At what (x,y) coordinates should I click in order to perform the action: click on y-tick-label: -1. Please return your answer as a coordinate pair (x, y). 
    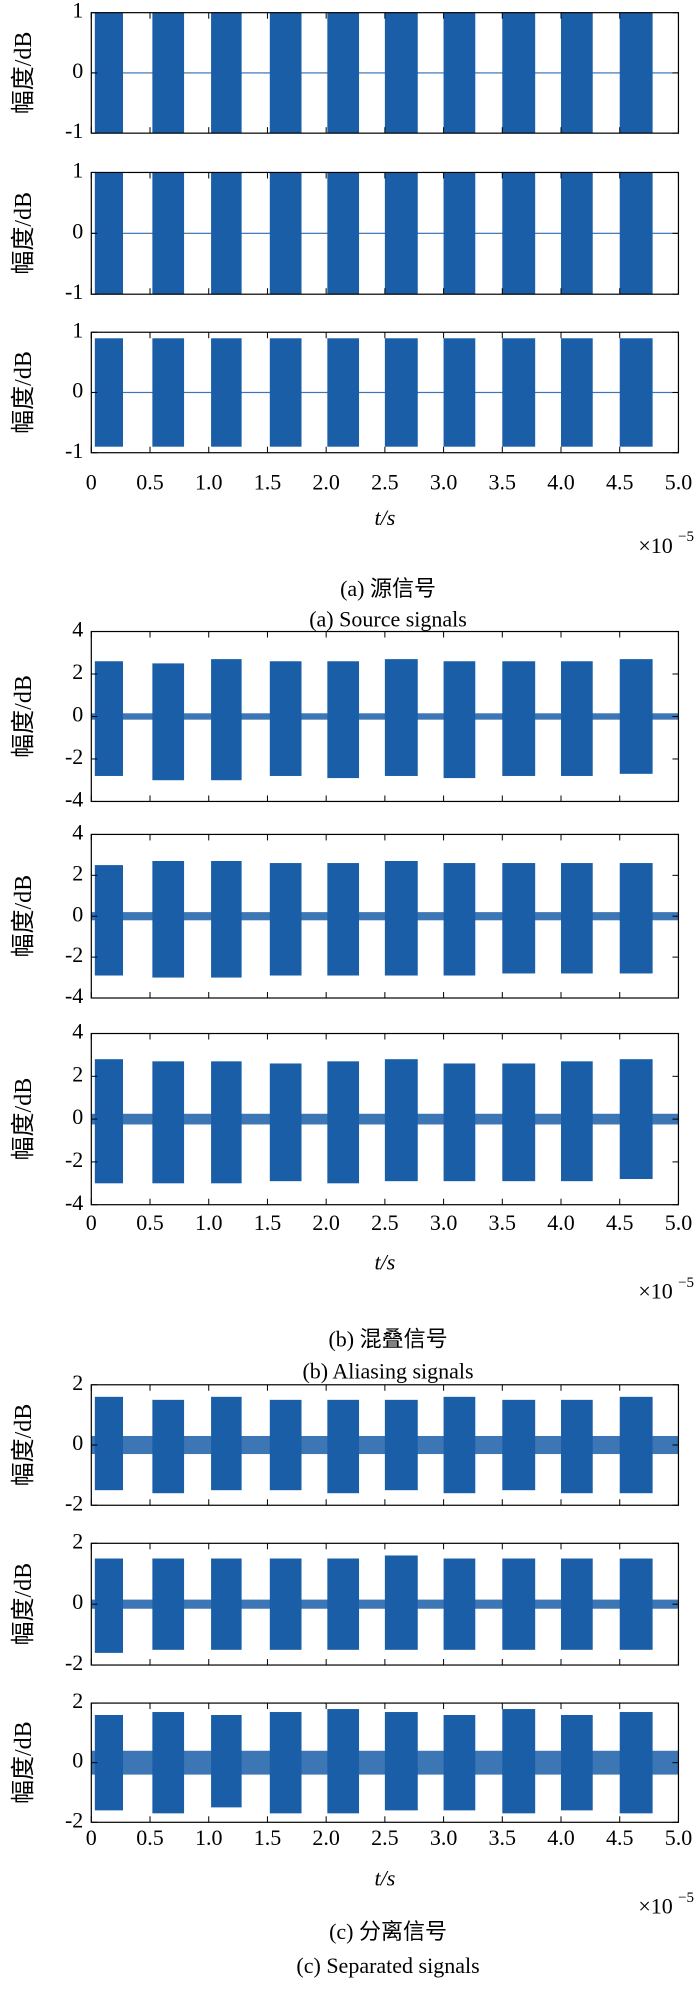
    Looking at the image, I should click on (74, 130).